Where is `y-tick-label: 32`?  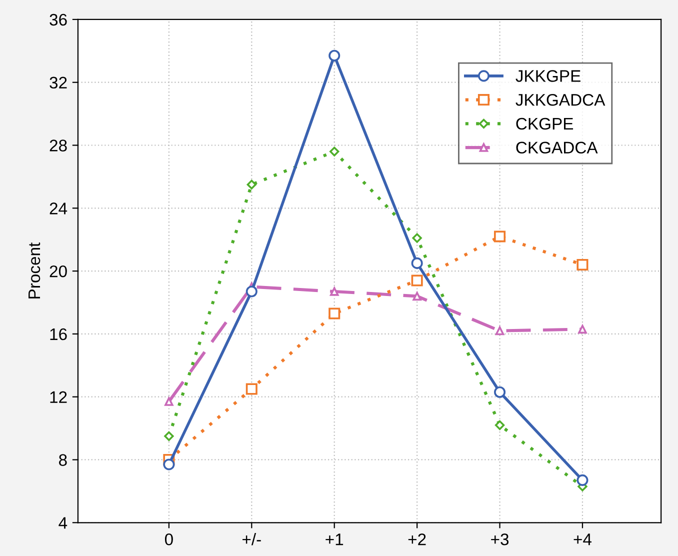 y-tick-label: 32 is located at coordinates (58, 82).